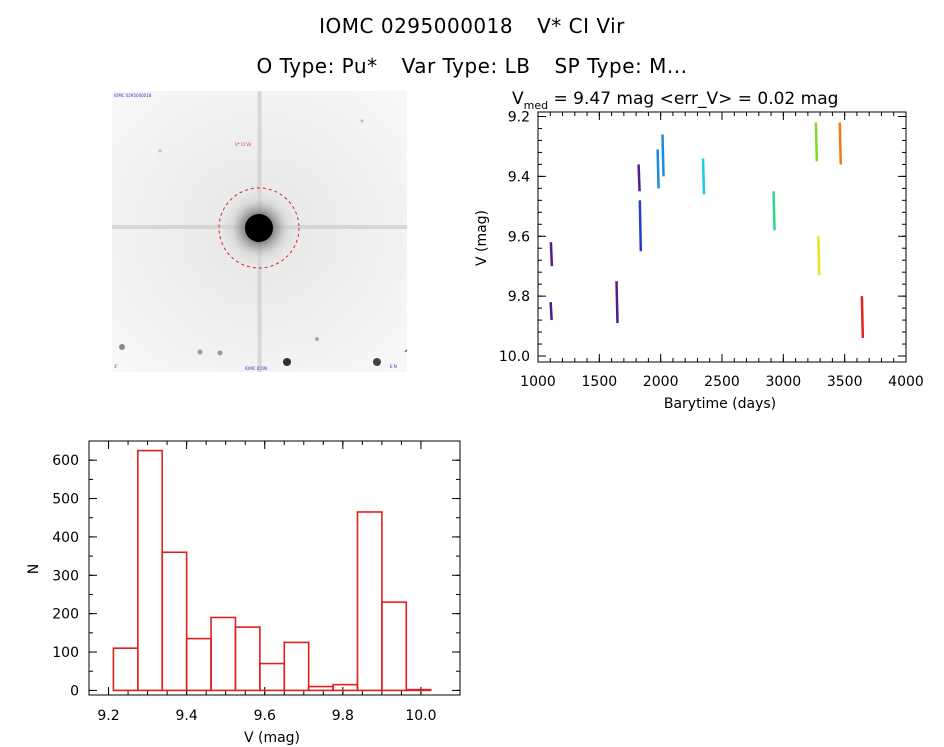 The width and height of the screenshot is (944, 747). I want to click on object-name: V* CI Vir, so click(581, 26).